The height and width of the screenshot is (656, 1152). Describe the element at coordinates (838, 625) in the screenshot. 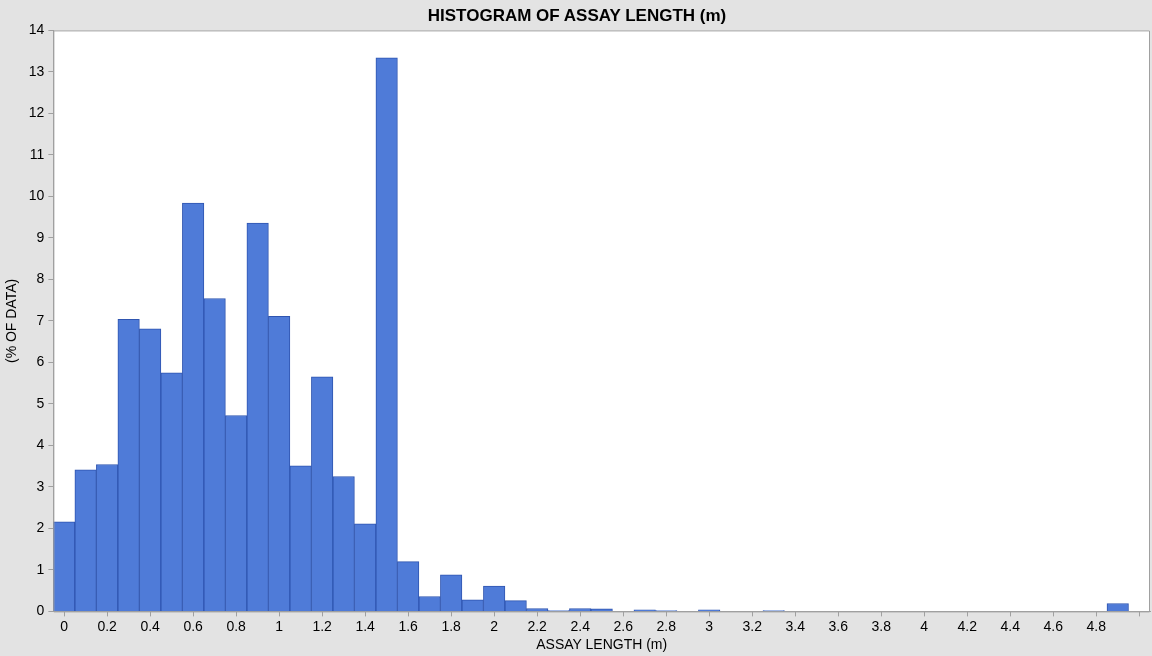

I see `x-tick-label: 3.6` at that location.